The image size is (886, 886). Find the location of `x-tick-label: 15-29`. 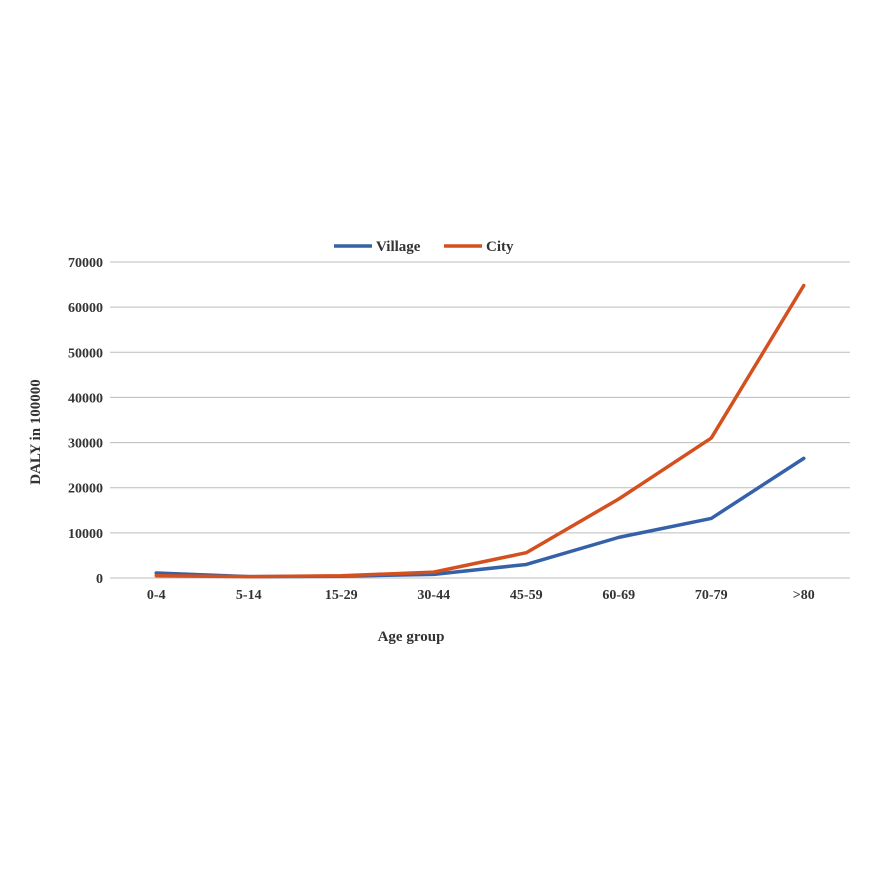

x-tick-label: 15-29 is located at coordinates (341, 595).